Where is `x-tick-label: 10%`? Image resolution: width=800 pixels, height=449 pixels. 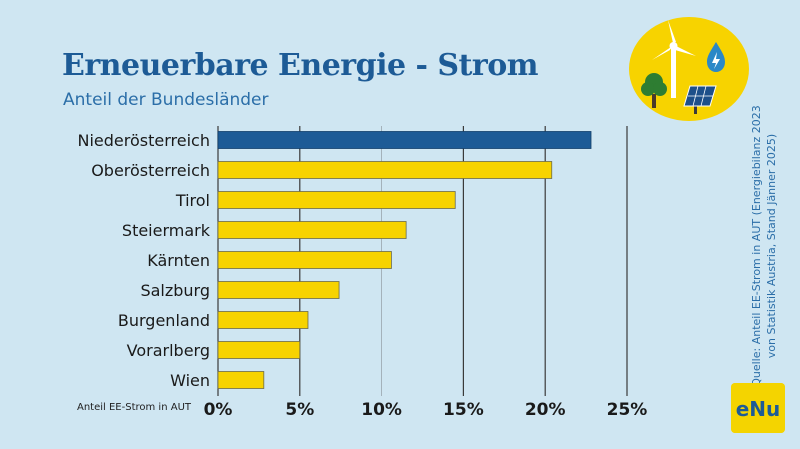
x-tick-label: 10% is located at coordinates (381, 410).